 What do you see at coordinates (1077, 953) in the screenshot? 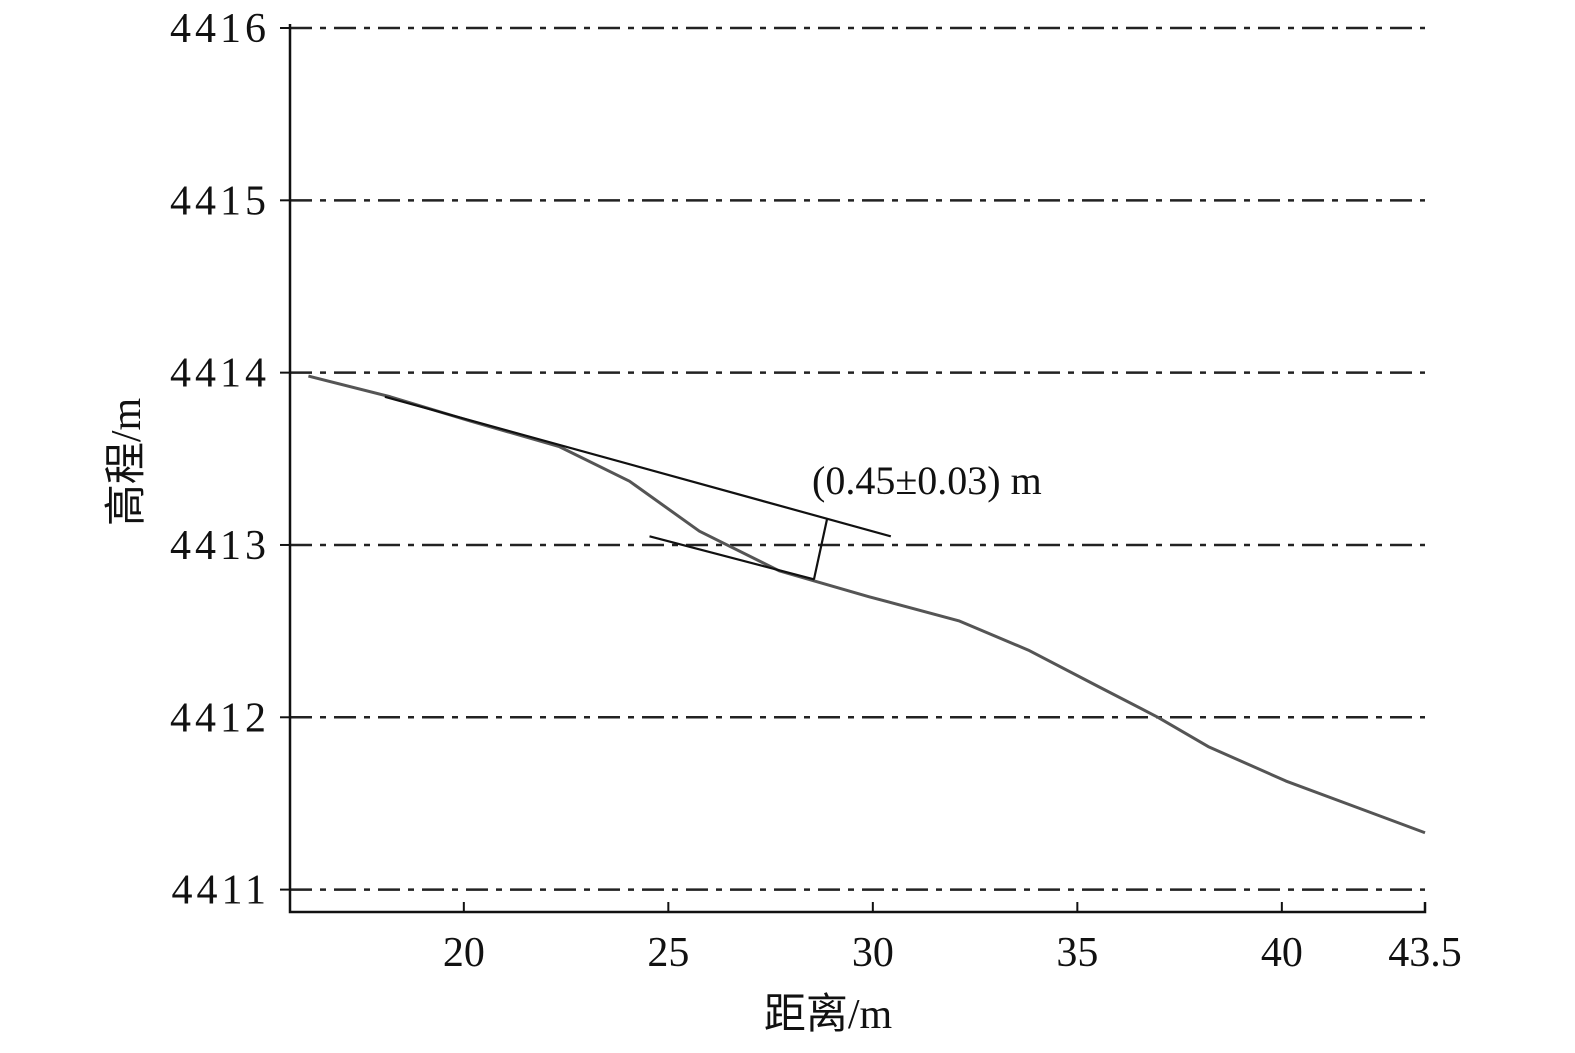
I see `x-tick-label: 35` at bounding box center [1077, 953].